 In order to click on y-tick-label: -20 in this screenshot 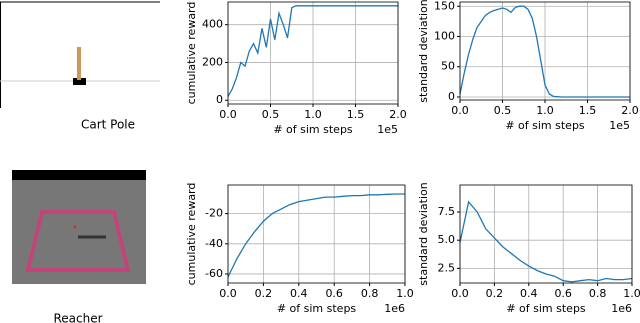, I will do `click(214, 213)`.